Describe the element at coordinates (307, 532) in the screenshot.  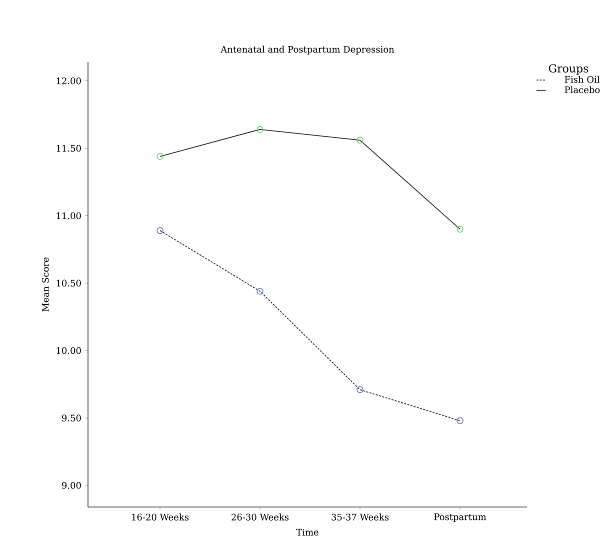
I see `x-axis-title: Time` at that location.